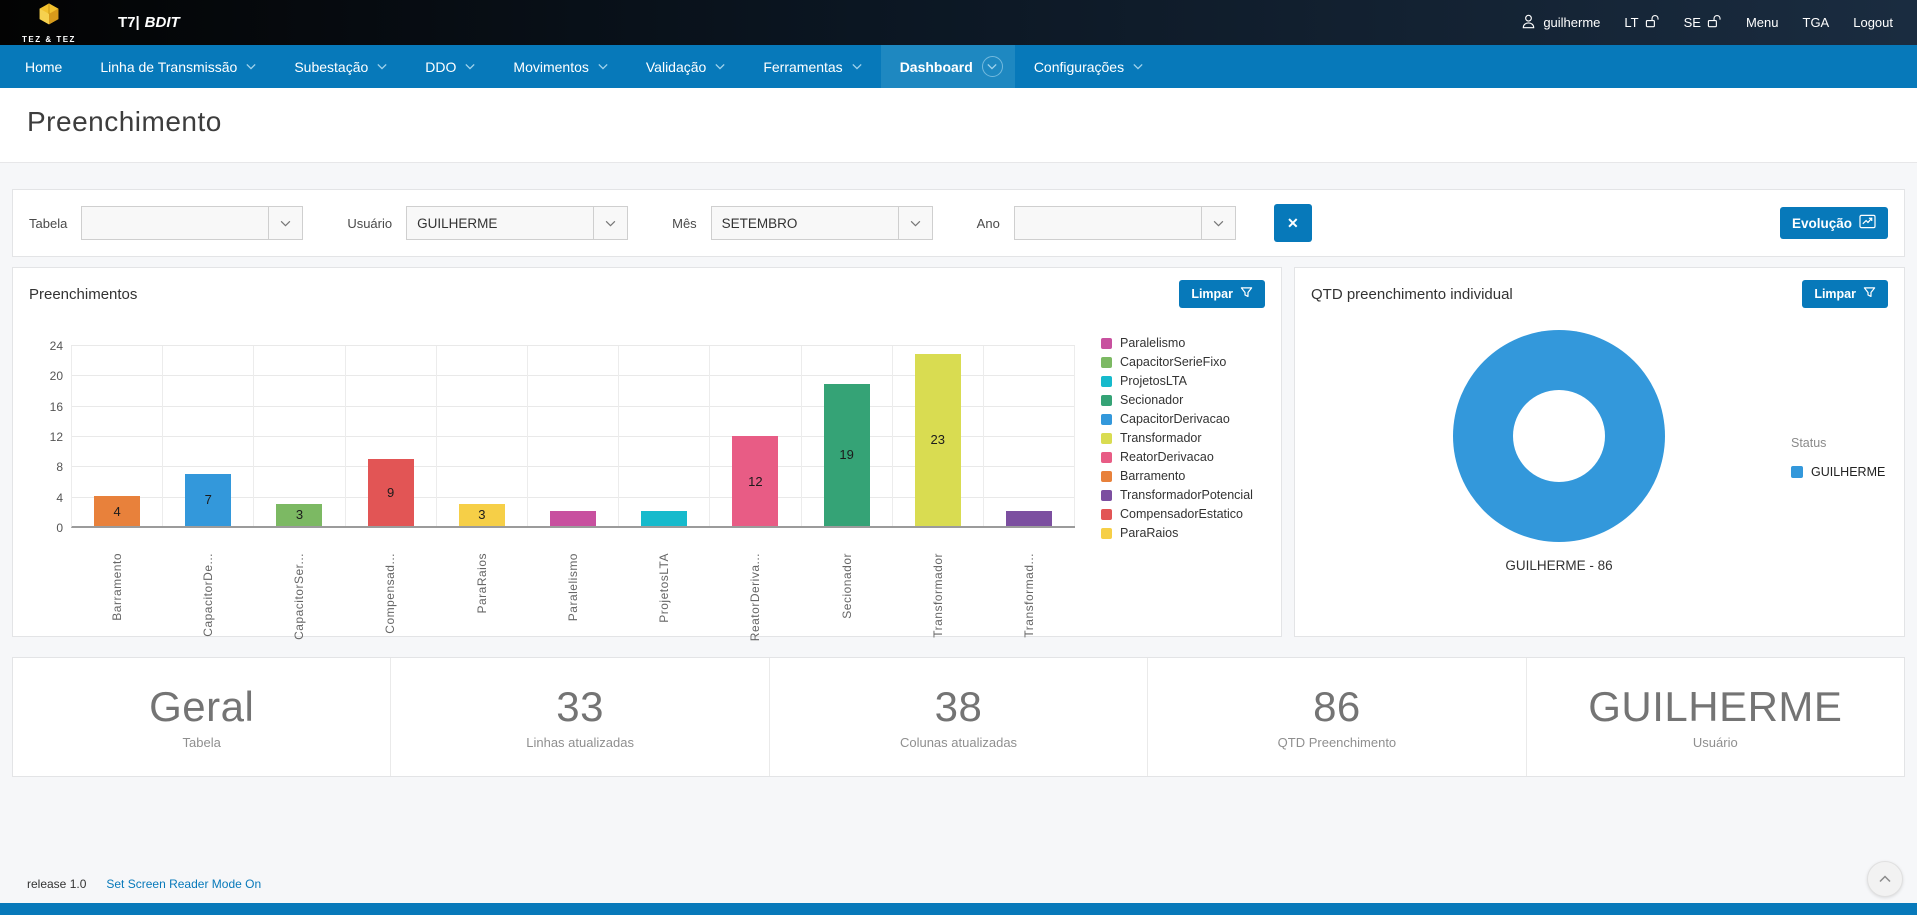 Image resolution: width=1917 pixels, height=915 pixels. Describe the element at coordinates (812, 66) in the screenshot. I see `nav-item-ferramentas: Ferramentas` at that location.